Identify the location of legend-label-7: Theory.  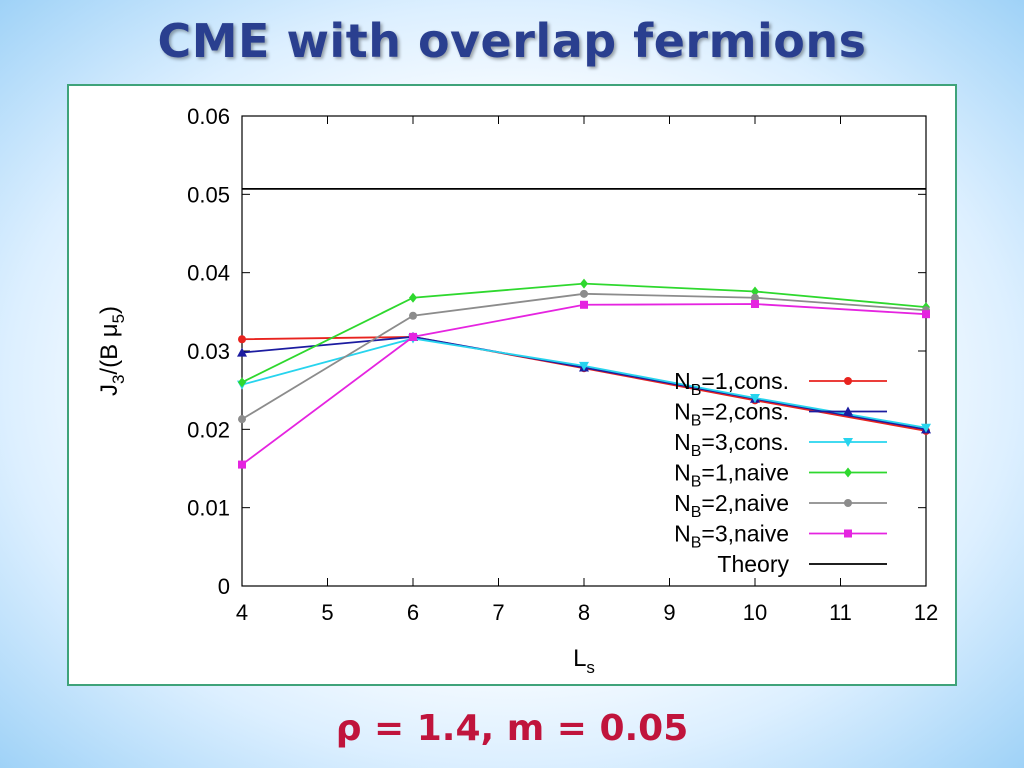
(753, 564).